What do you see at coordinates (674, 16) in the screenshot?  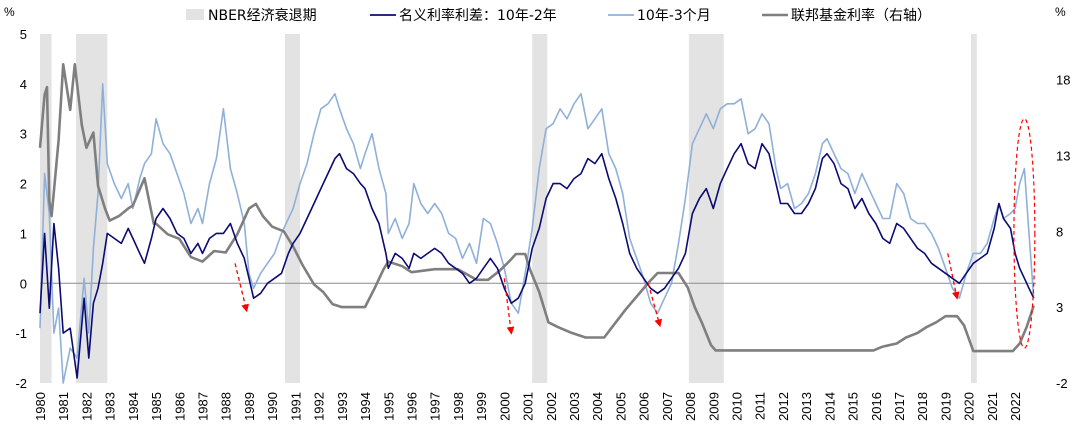 I see `legend-label: 10年-3个月` at bounding box center [674, 16].